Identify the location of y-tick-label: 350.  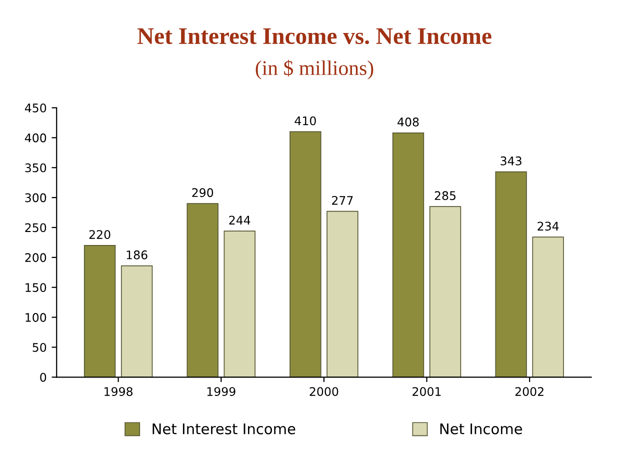
(35, 167).